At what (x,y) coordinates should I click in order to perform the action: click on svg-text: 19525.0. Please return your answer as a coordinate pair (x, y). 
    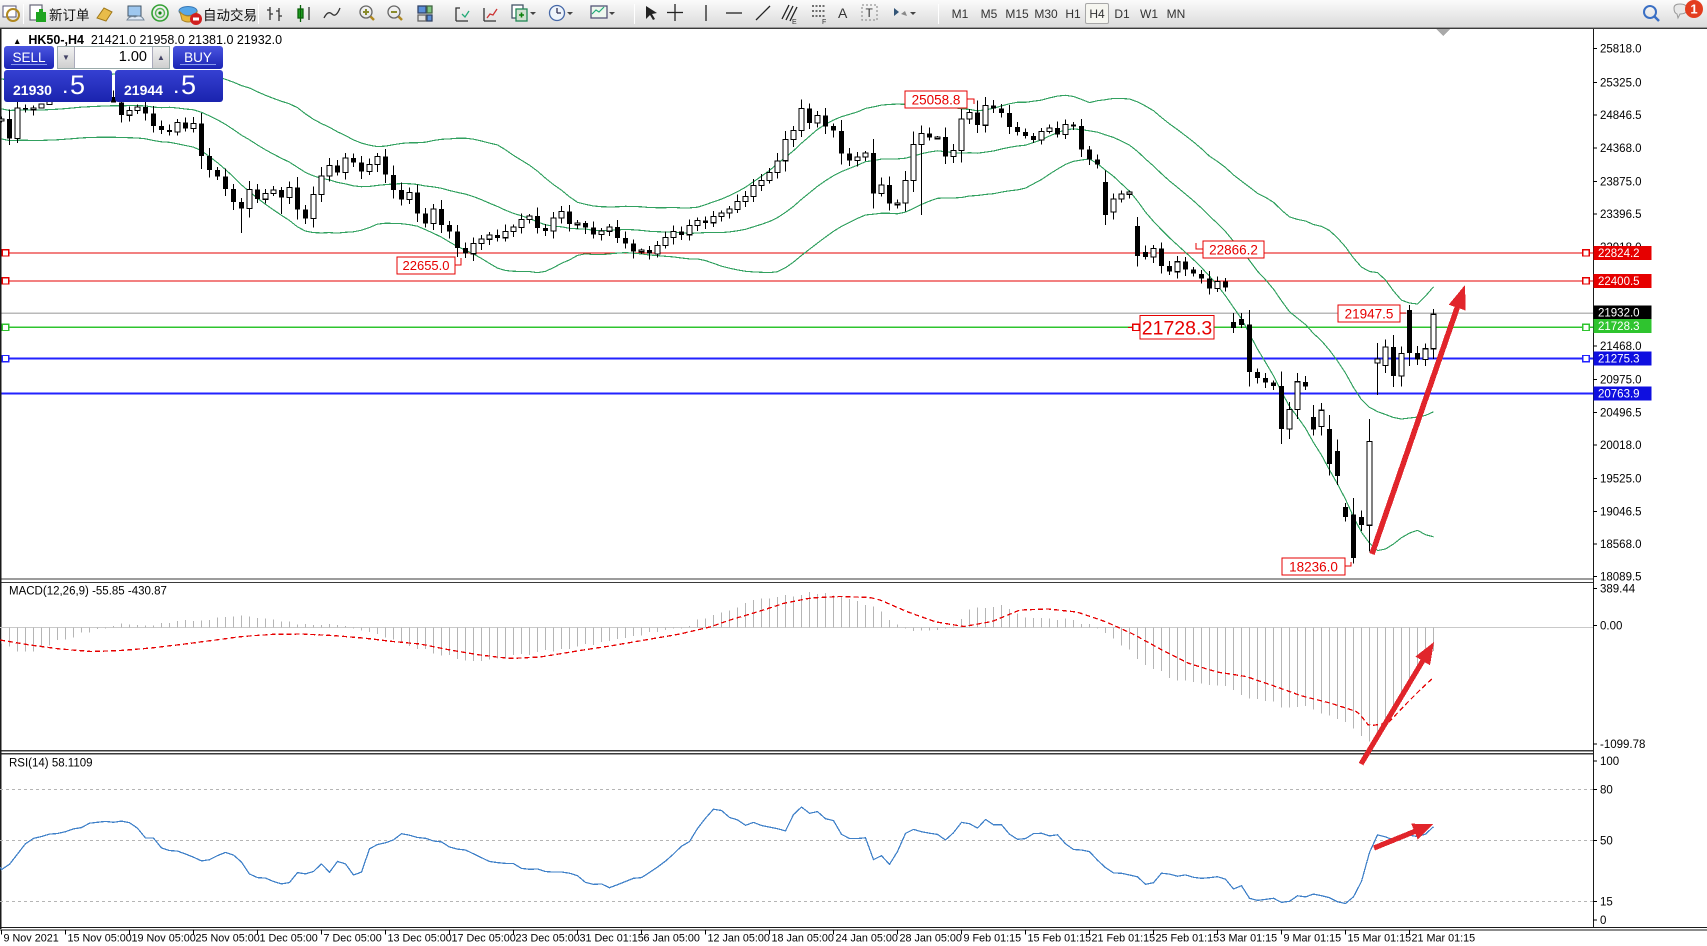
    Looking at the image, I should click on (1621, 480).